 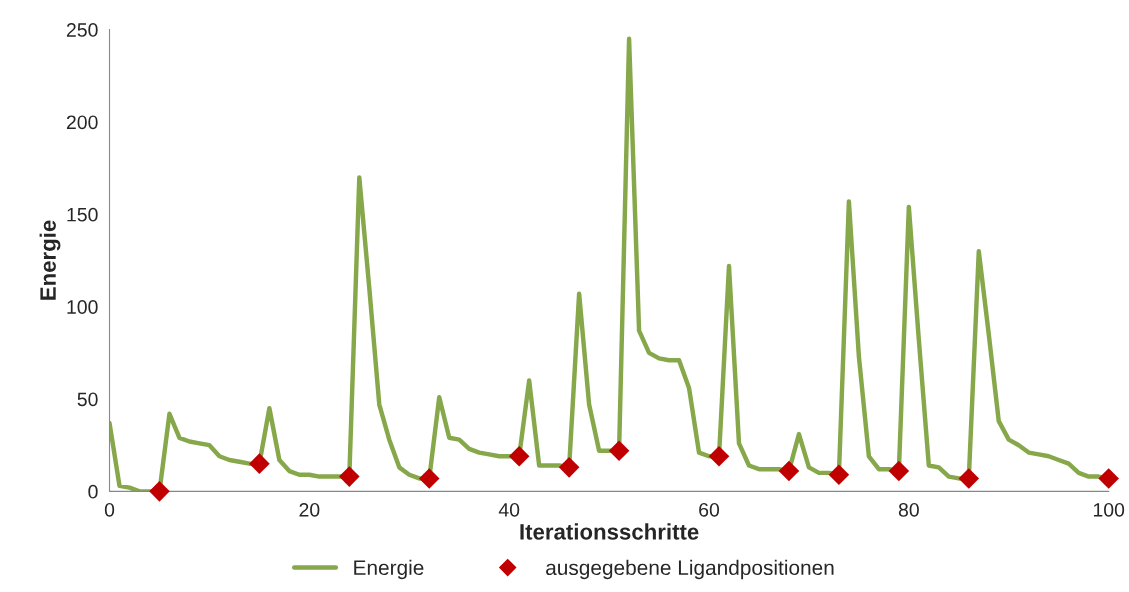 What do you see at coordinates (509, 509) in the screenshot?
I see `x-tick-label: 40` at bounding box center [509, 509].